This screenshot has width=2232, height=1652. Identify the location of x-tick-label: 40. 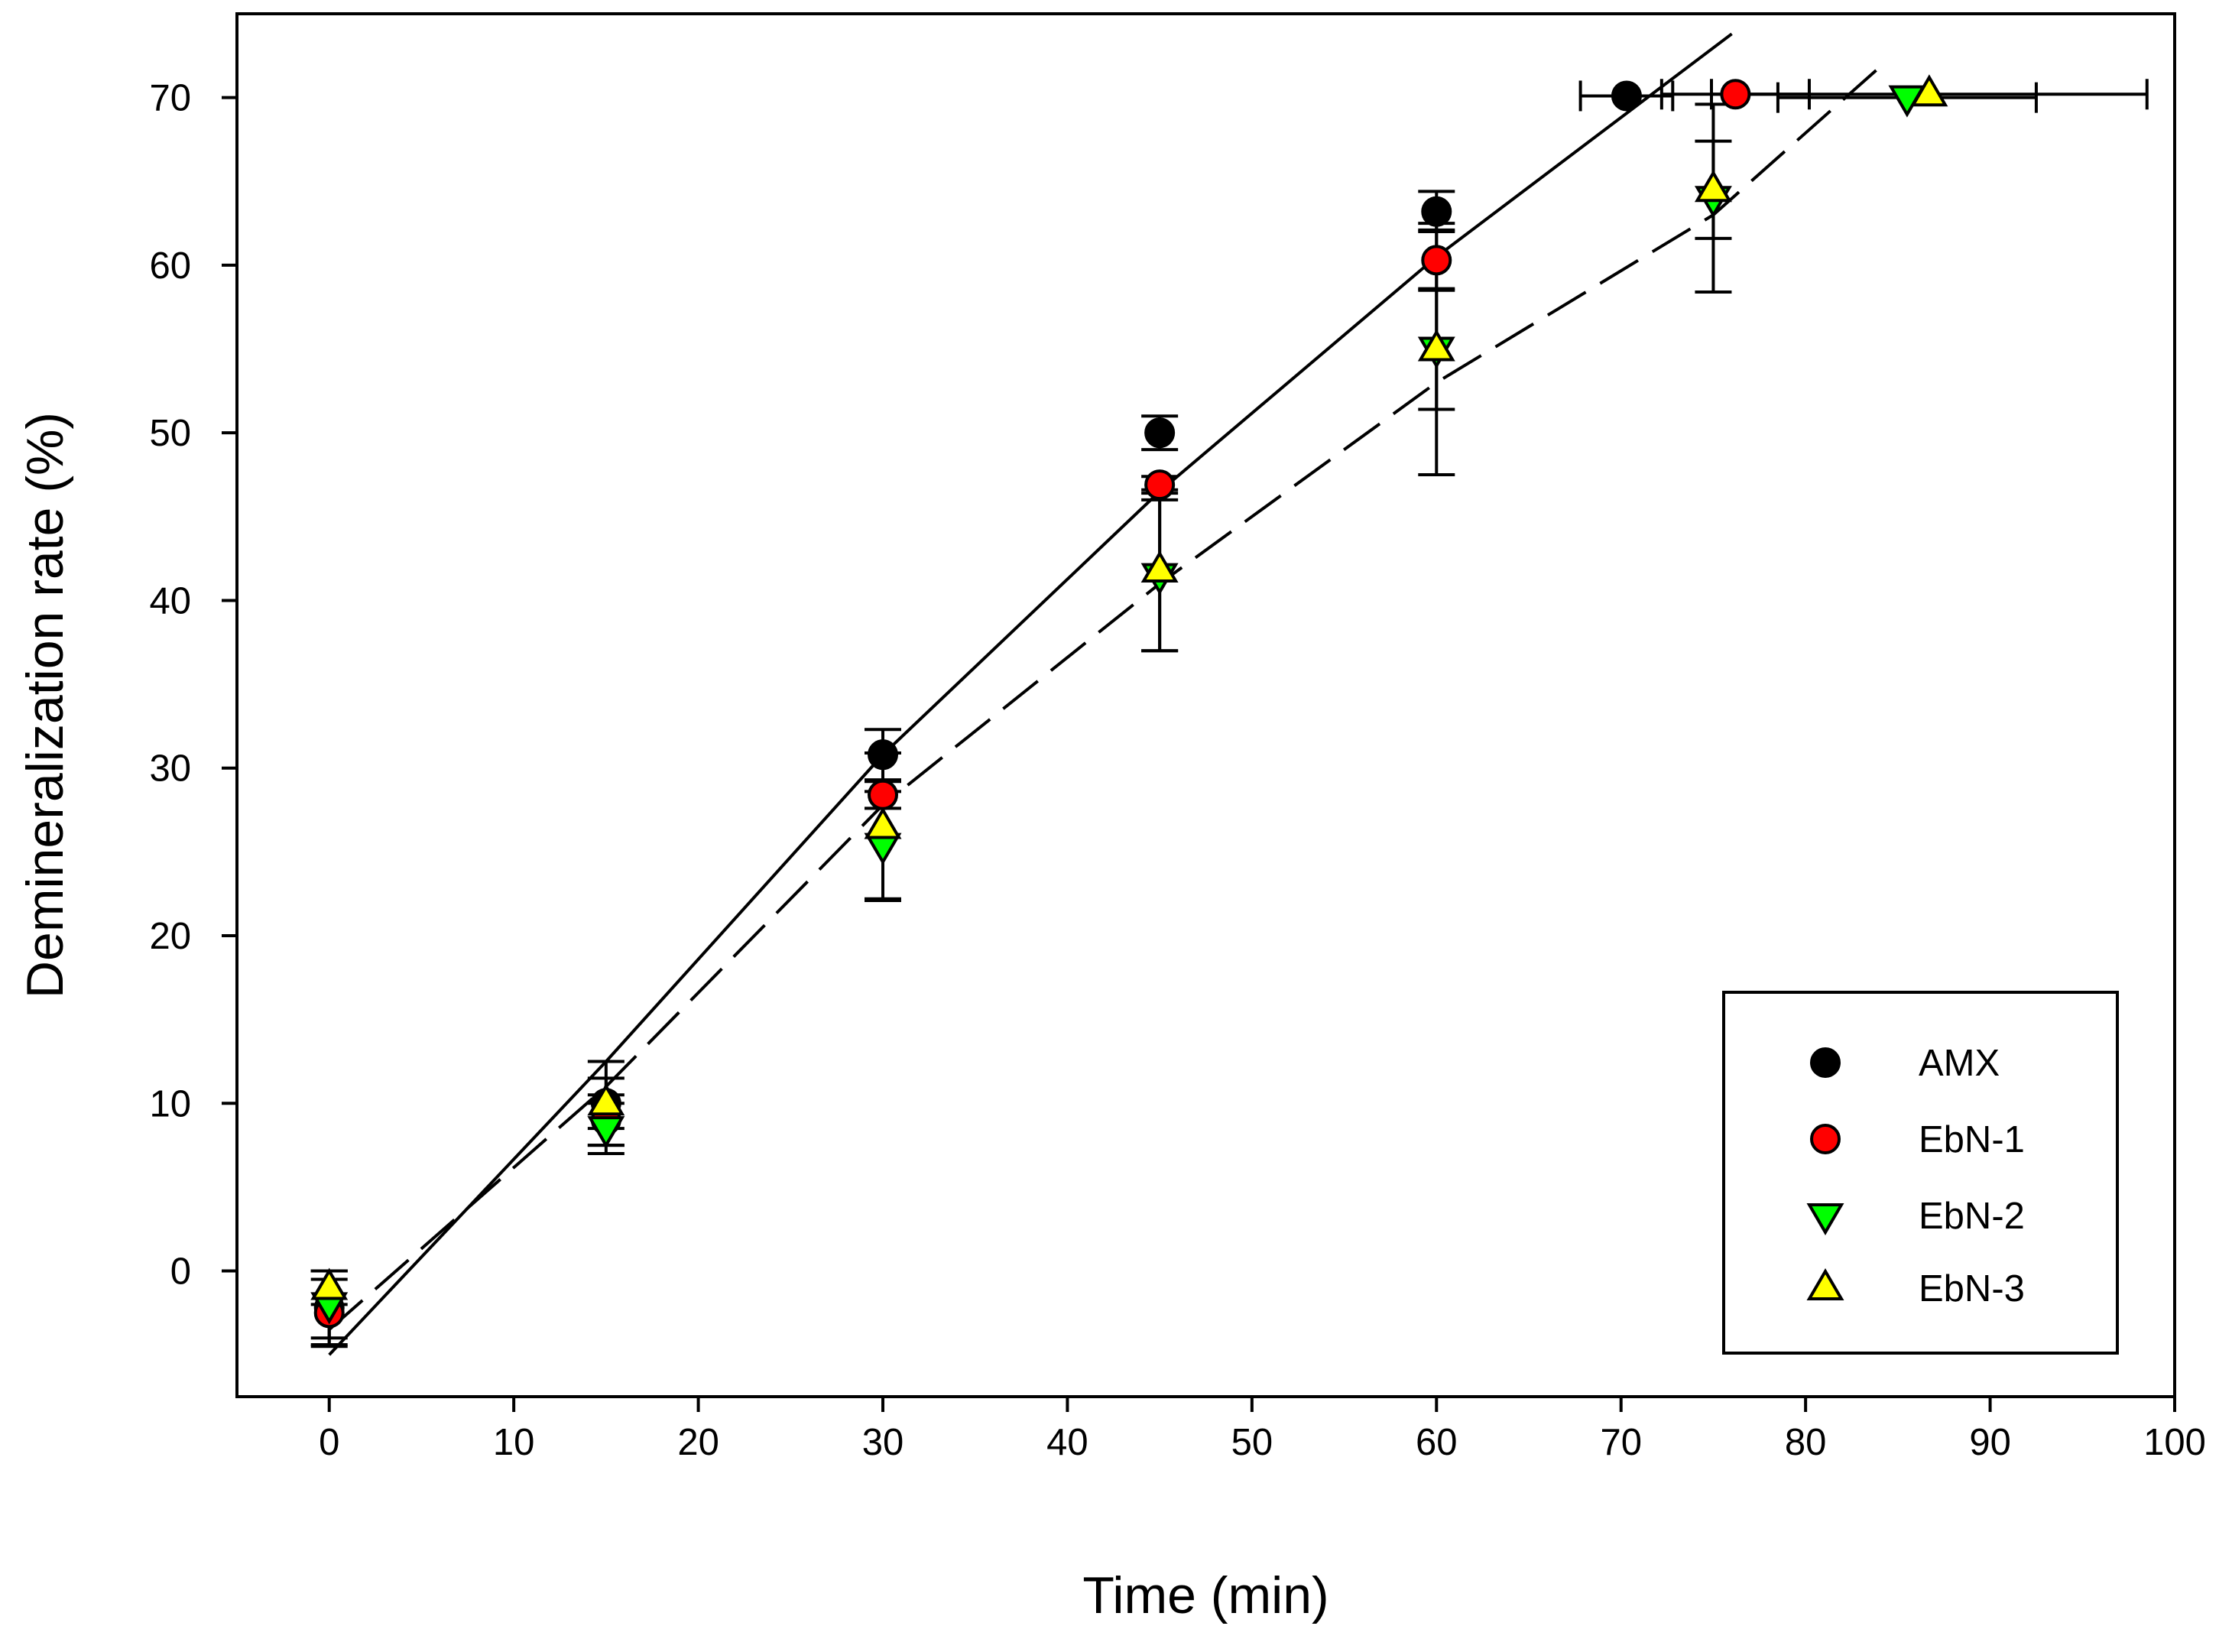
(1067, 1442).